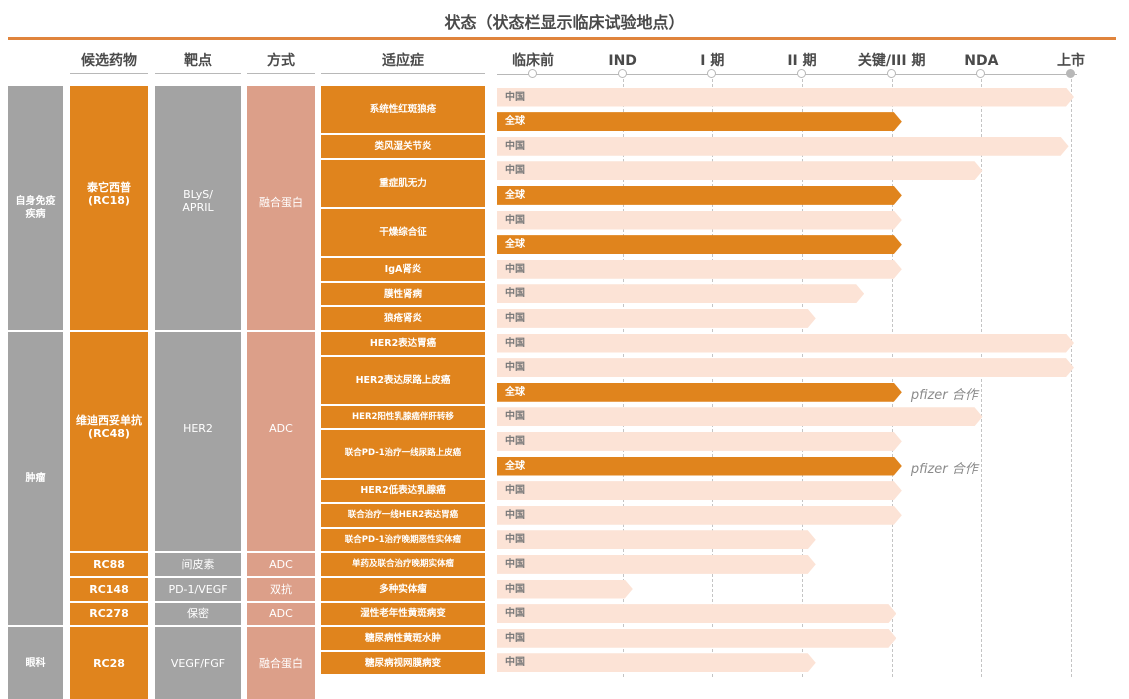 The width and height of the screenshot is (1129, 699). Describe the element at coordinates (403, 183) in the screenshot. I see `indication-cell: 重症肌无力` at that location.